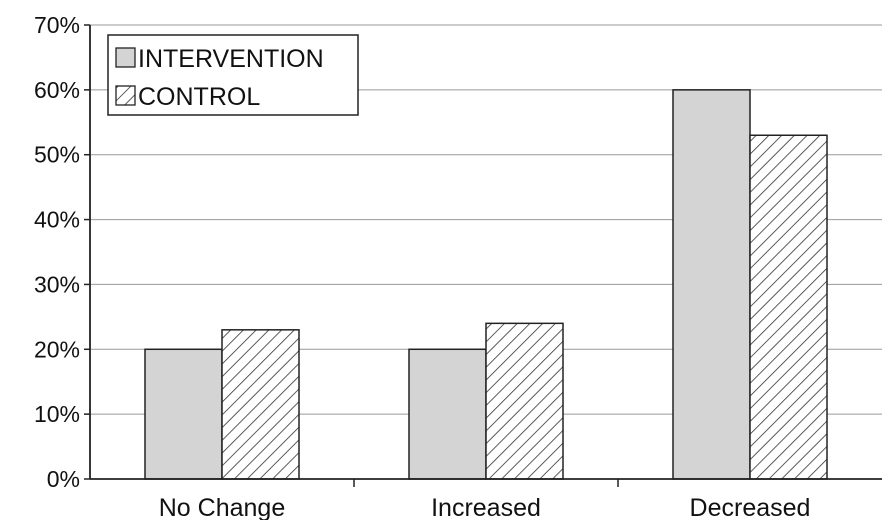  I want to click on y-tick-label: 20%, so click(57, 349).